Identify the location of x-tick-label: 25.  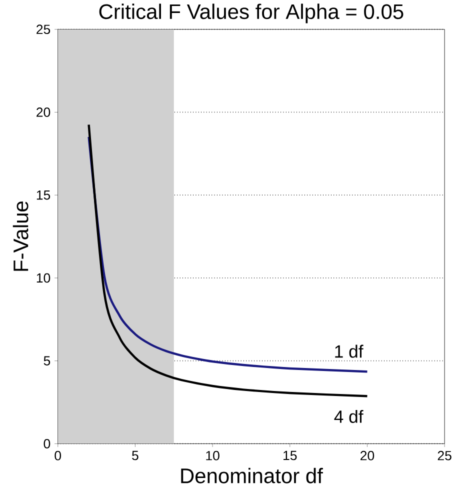
(445, 455).